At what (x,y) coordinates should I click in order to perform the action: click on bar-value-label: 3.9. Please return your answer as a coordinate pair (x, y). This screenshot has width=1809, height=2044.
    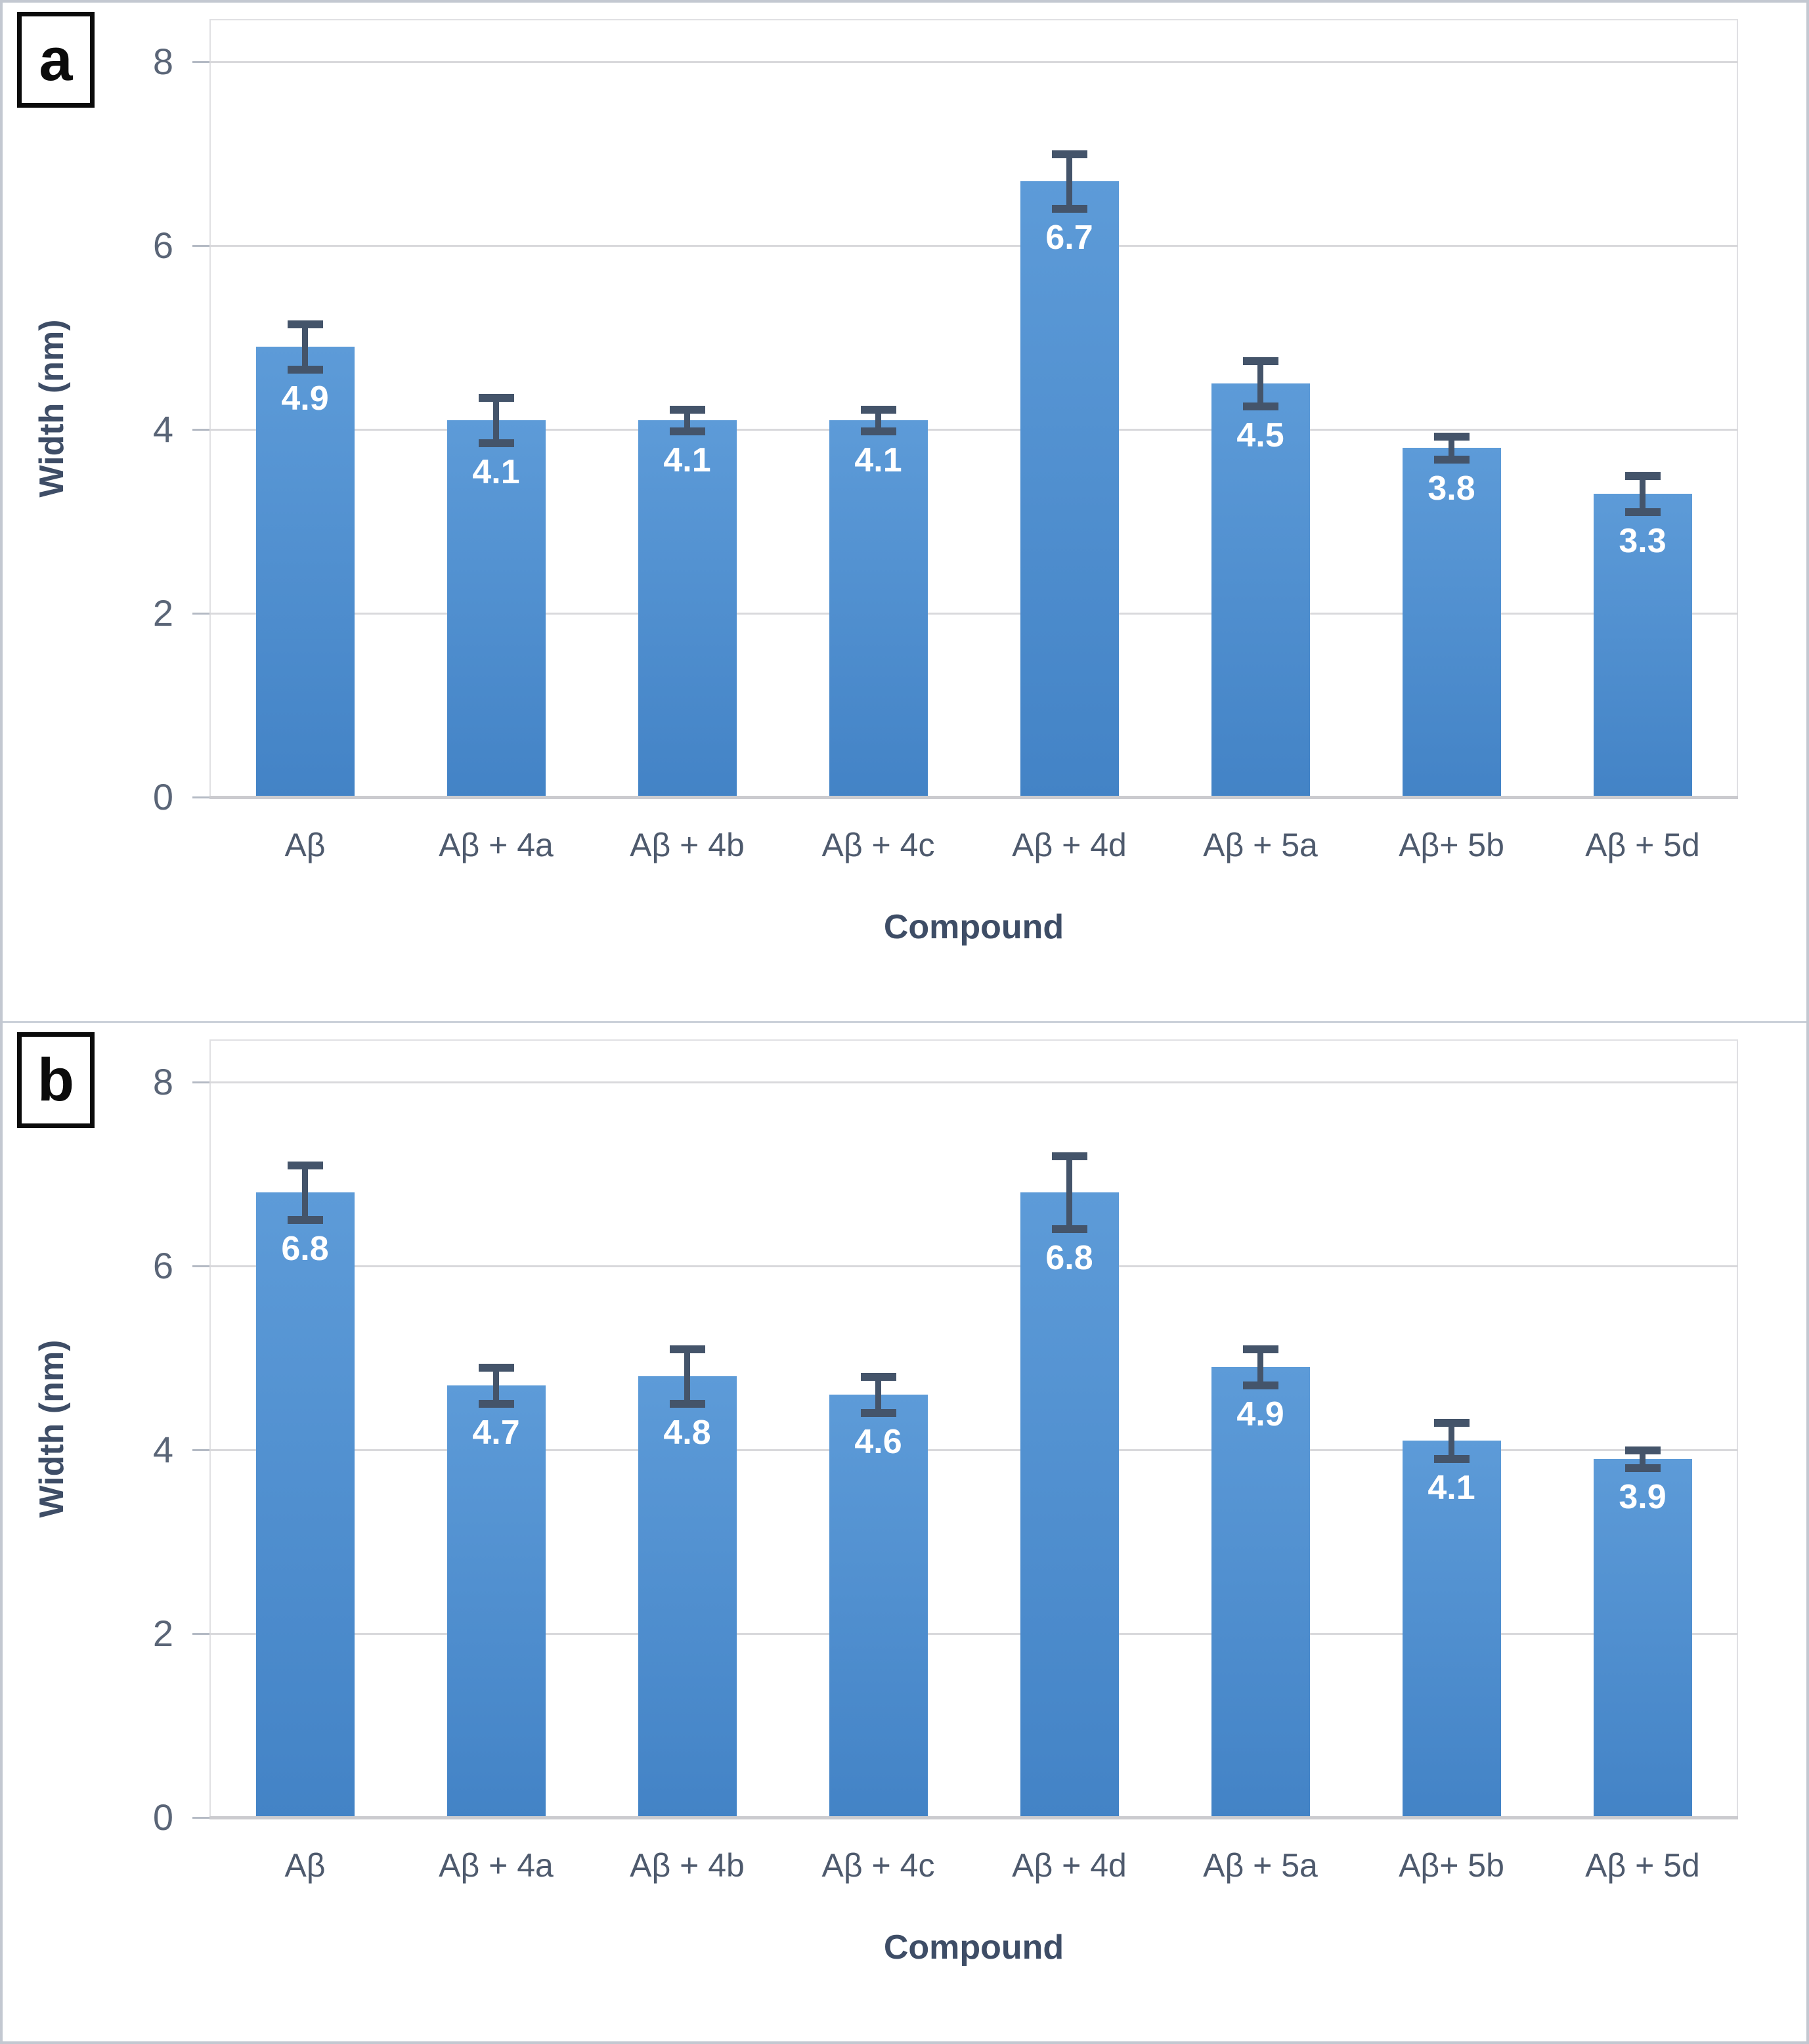
    Looking at the image, I should click on (1643, 1497).